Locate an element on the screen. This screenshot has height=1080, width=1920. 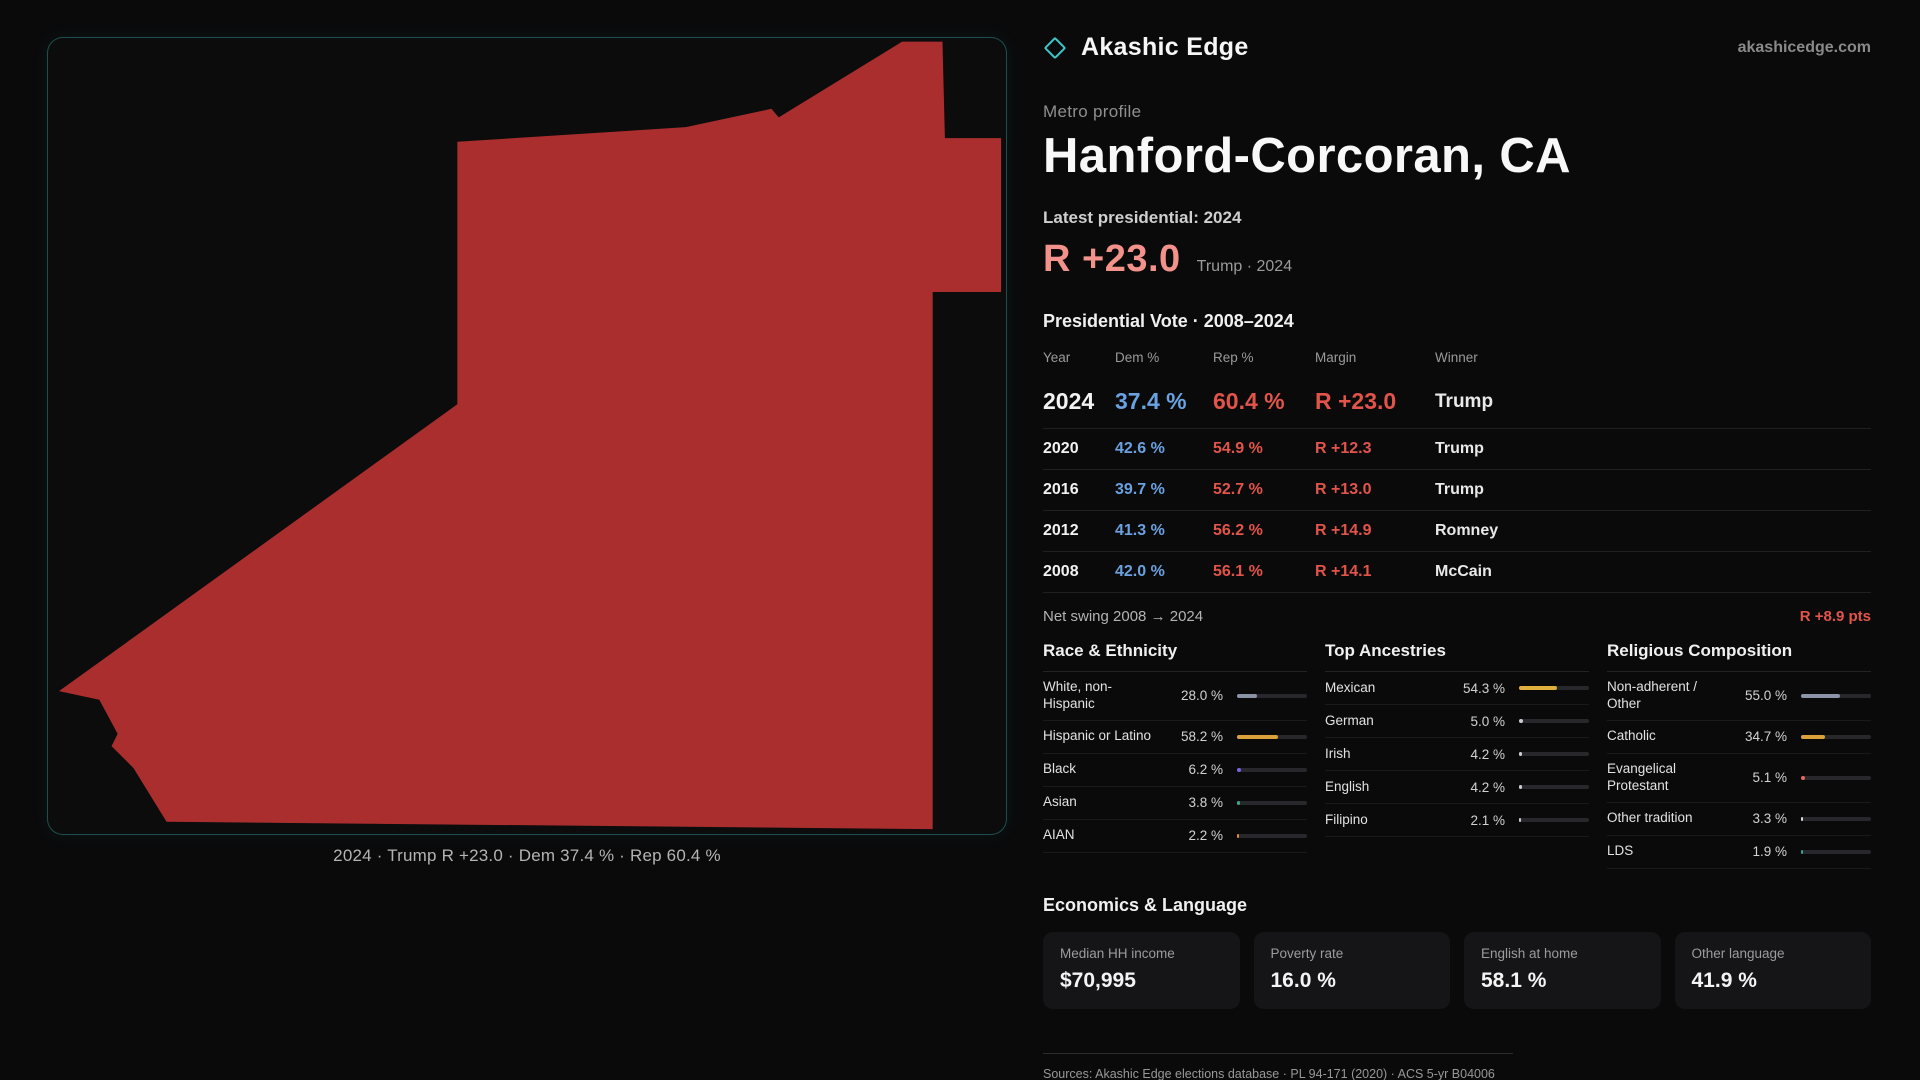
vote-rep-share: 56.1 % is located at coordinates (1238, 571).